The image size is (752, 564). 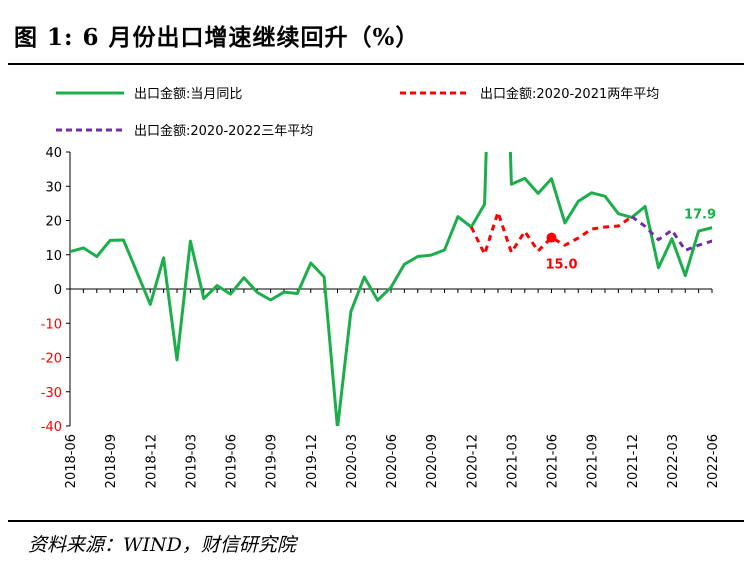 What do you see at coordinates (561, 265) in the screenshot?
I see `annotation-label-1: 15.0` at bounding box center [561, 265].